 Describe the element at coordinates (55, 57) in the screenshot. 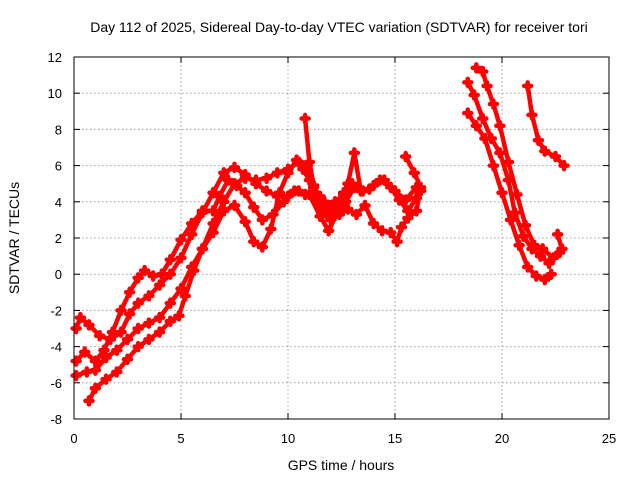

I see `y-tick-label: 12` at that location.